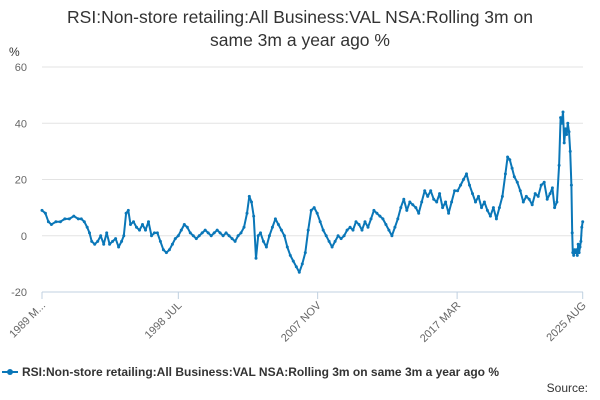  What do you see at coordinates (24, 237) in the screenshot?
I see `y-tick-label: 0` at bounding box center [24, 237].